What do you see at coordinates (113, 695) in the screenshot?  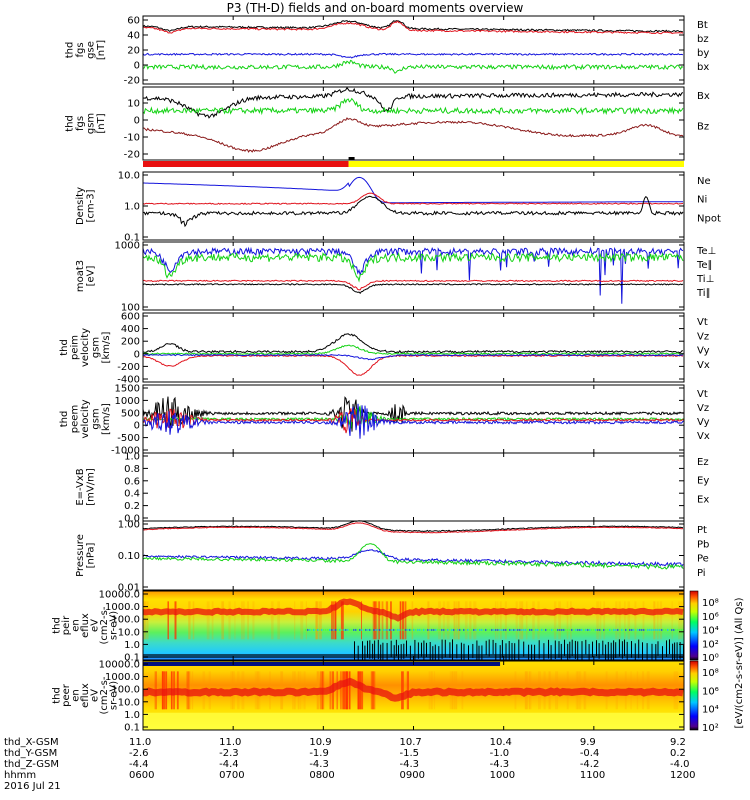 I see `ylabel-line: sr-eV)` at bounding box center [113, 695].